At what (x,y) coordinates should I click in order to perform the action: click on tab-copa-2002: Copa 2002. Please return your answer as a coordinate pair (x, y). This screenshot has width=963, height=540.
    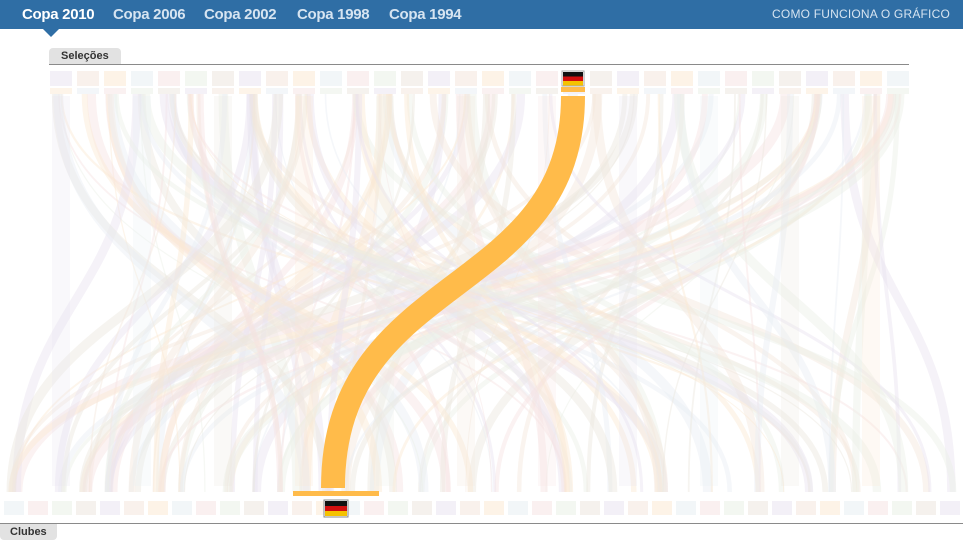
    Looking at the image, I should click on (240, 14).